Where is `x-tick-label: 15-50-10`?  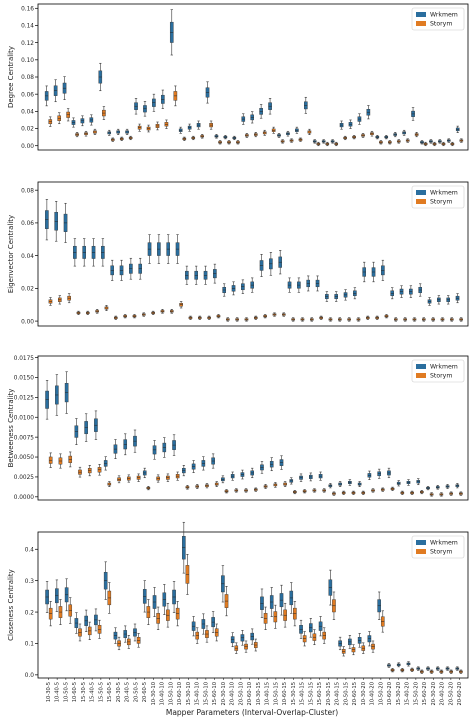 x-tick-label: 15-50-10 is located at coordinates (206, 694).